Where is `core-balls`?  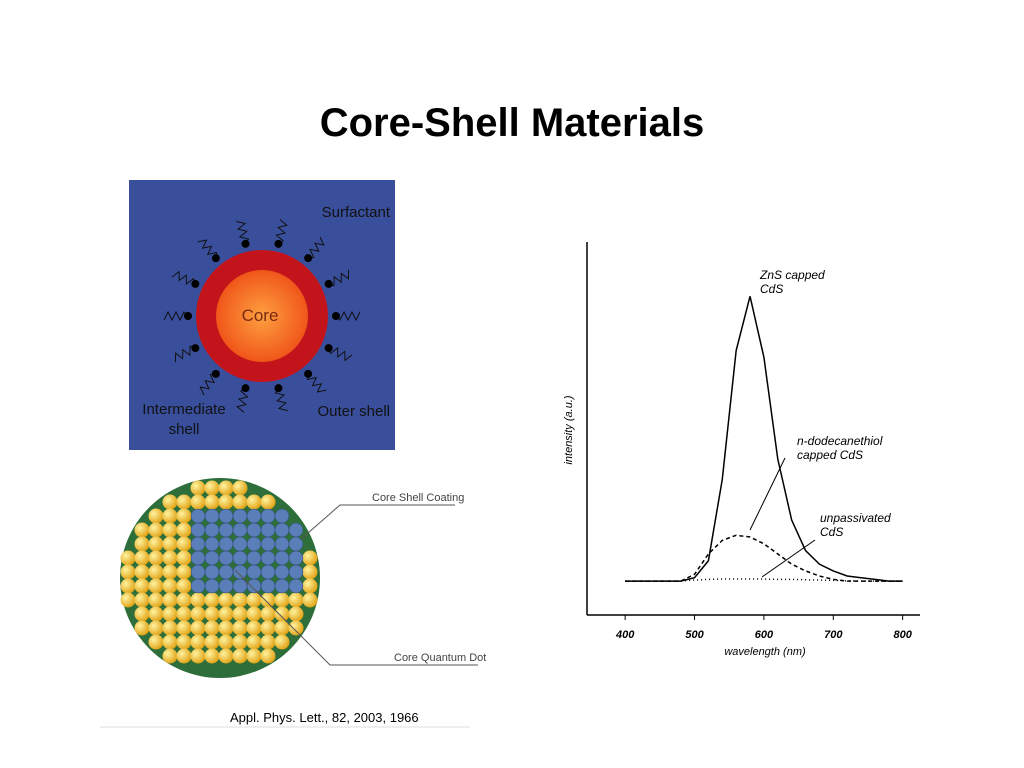
core-balls is located at coordinates (247, 551).